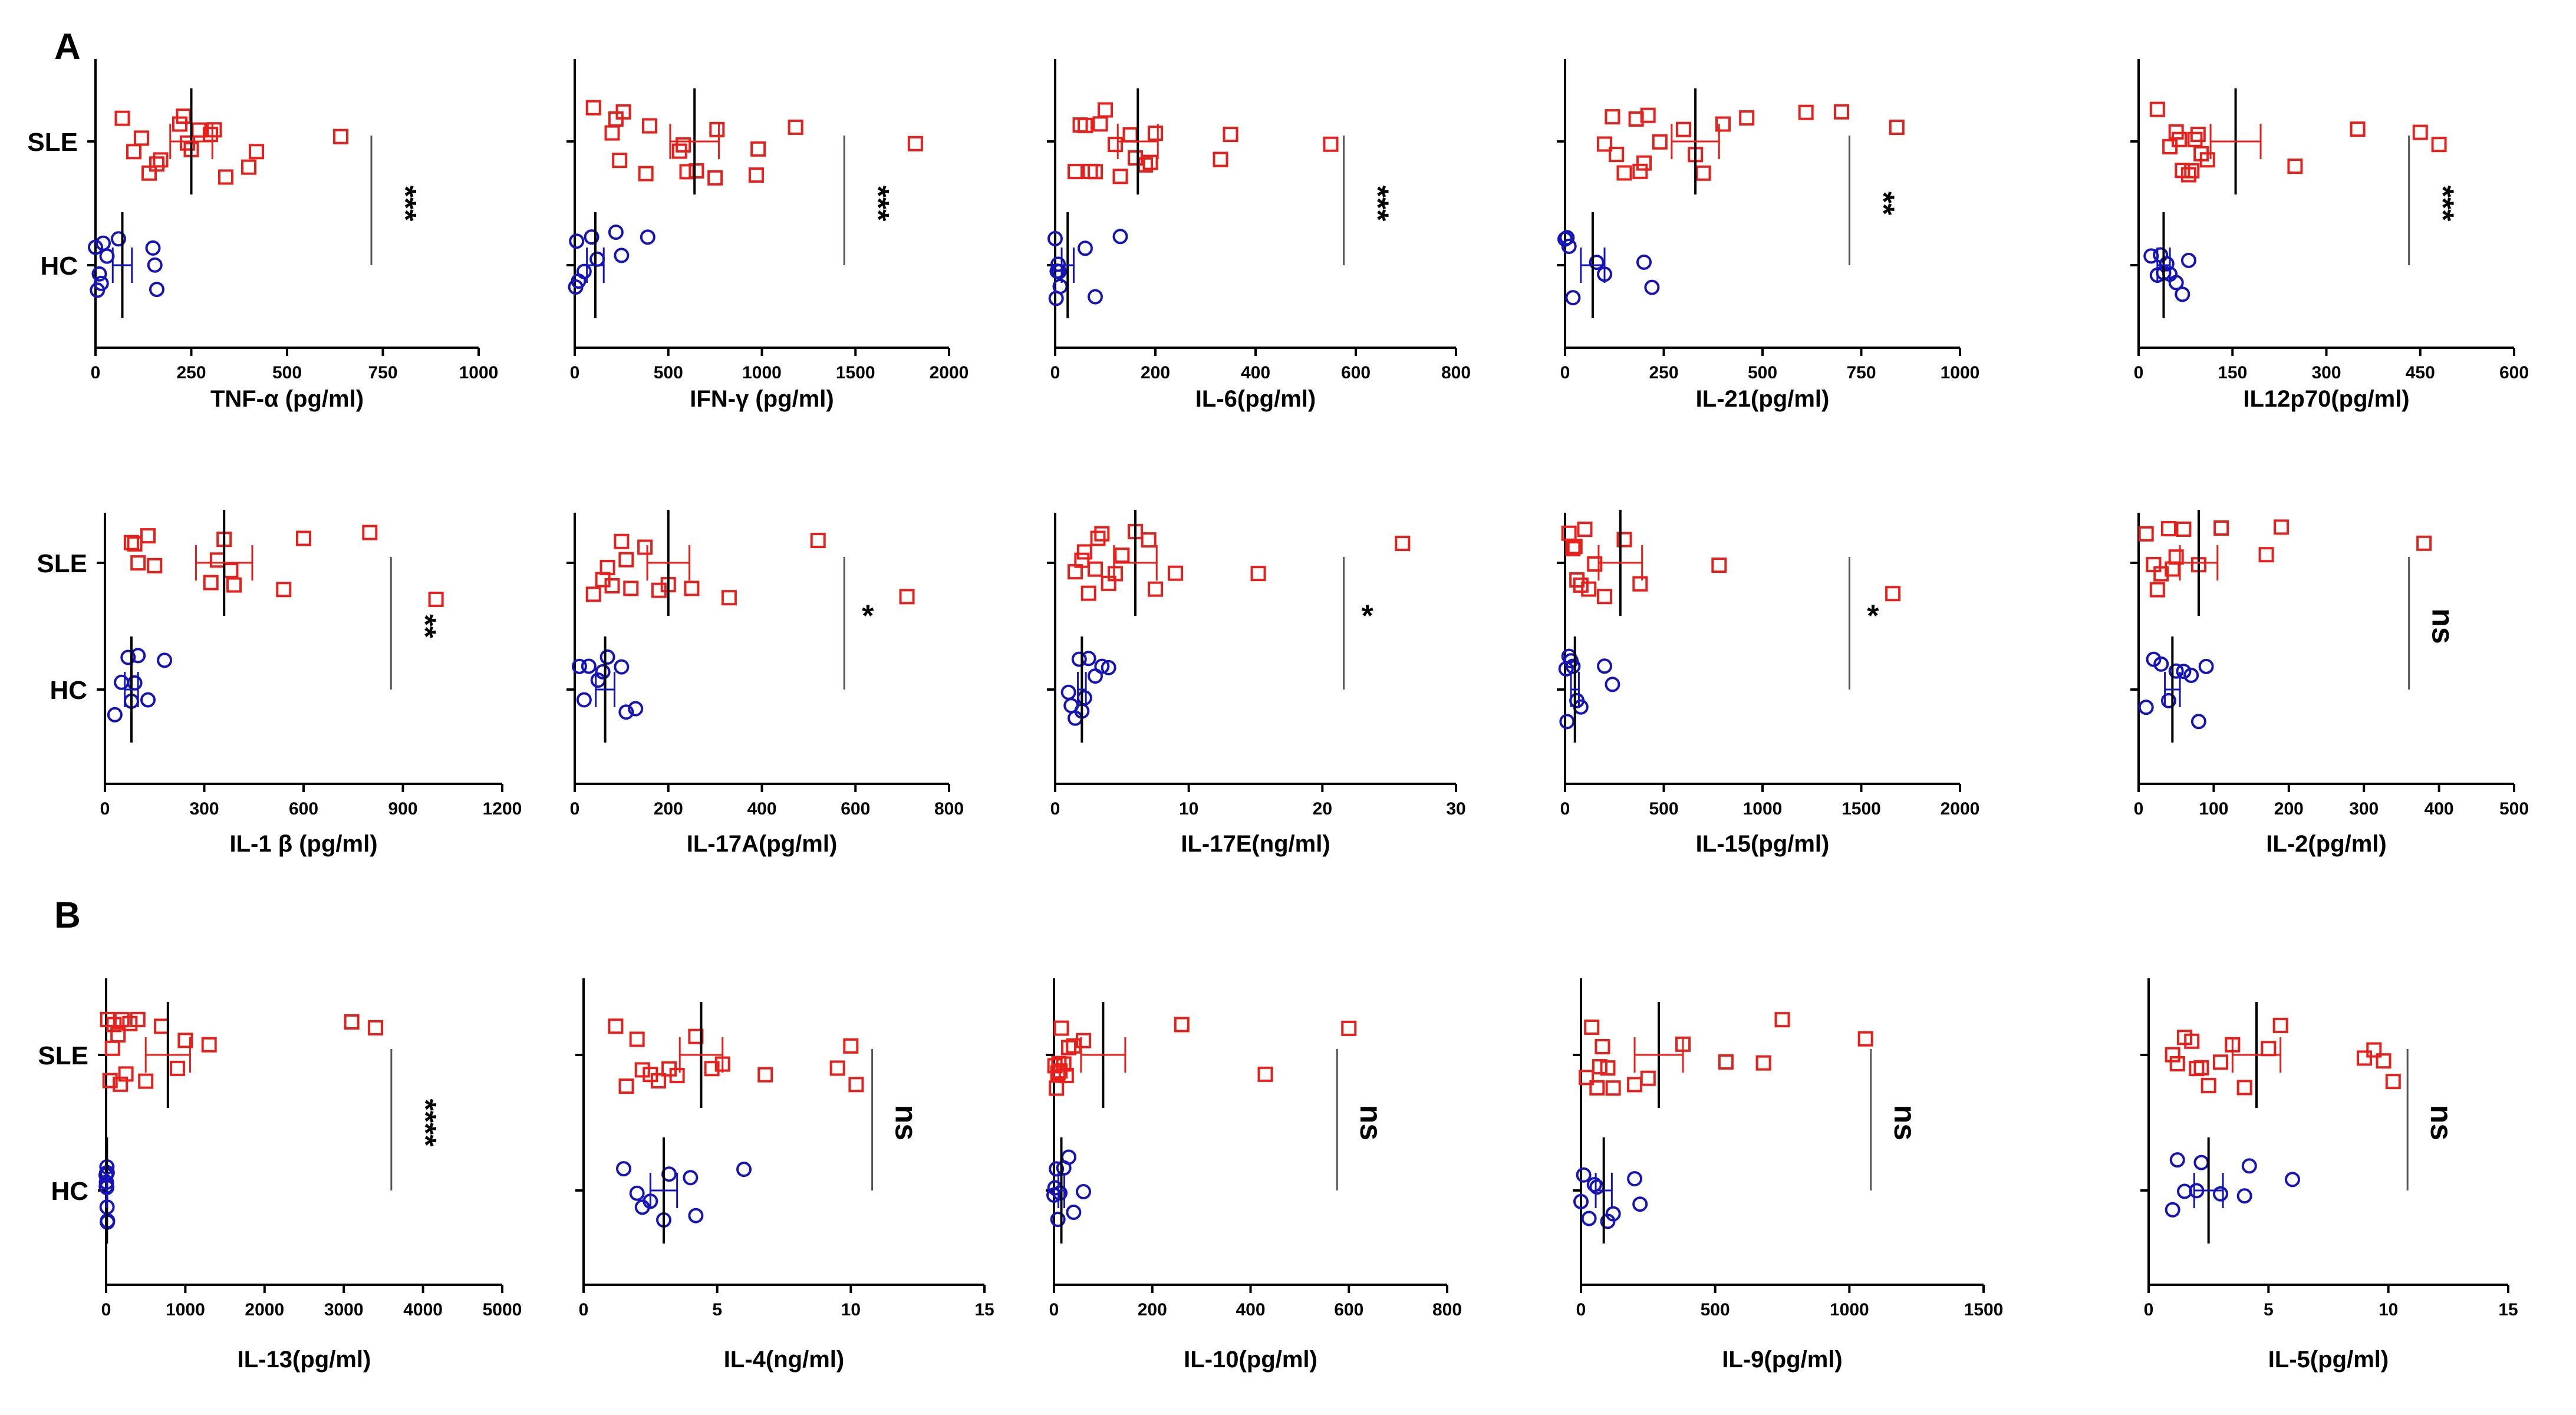 Image resolution: width=2576 pixels, height=1415 pixels. Describe the element at coordinates (1322, 809) in the screenshot. I see `x-tick-label: 20` at that location.